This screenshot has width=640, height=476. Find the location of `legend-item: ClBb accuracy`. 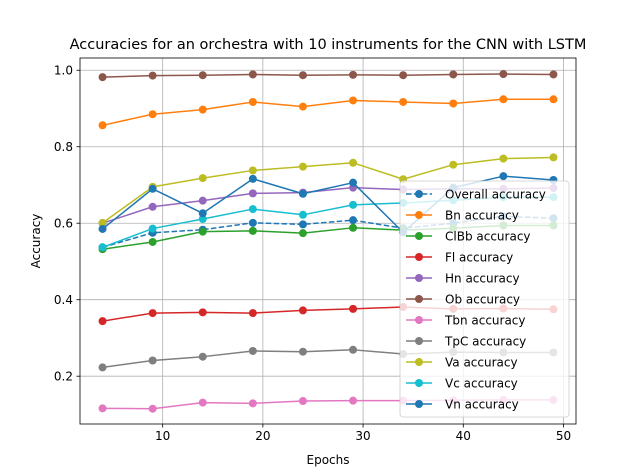

legend-item: ClBb accuracy is located at coordinates (468, 237).